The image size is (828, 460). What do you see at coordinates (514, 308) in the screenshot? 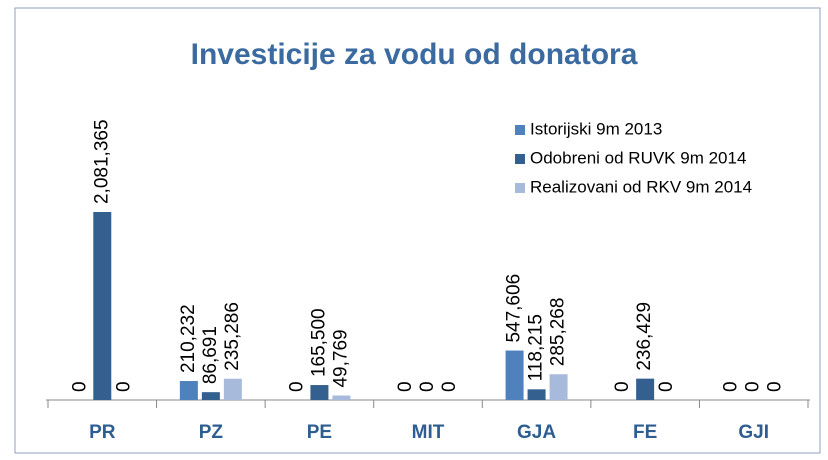
I see `value-label: 547,606` at bounding box center [514, 308].